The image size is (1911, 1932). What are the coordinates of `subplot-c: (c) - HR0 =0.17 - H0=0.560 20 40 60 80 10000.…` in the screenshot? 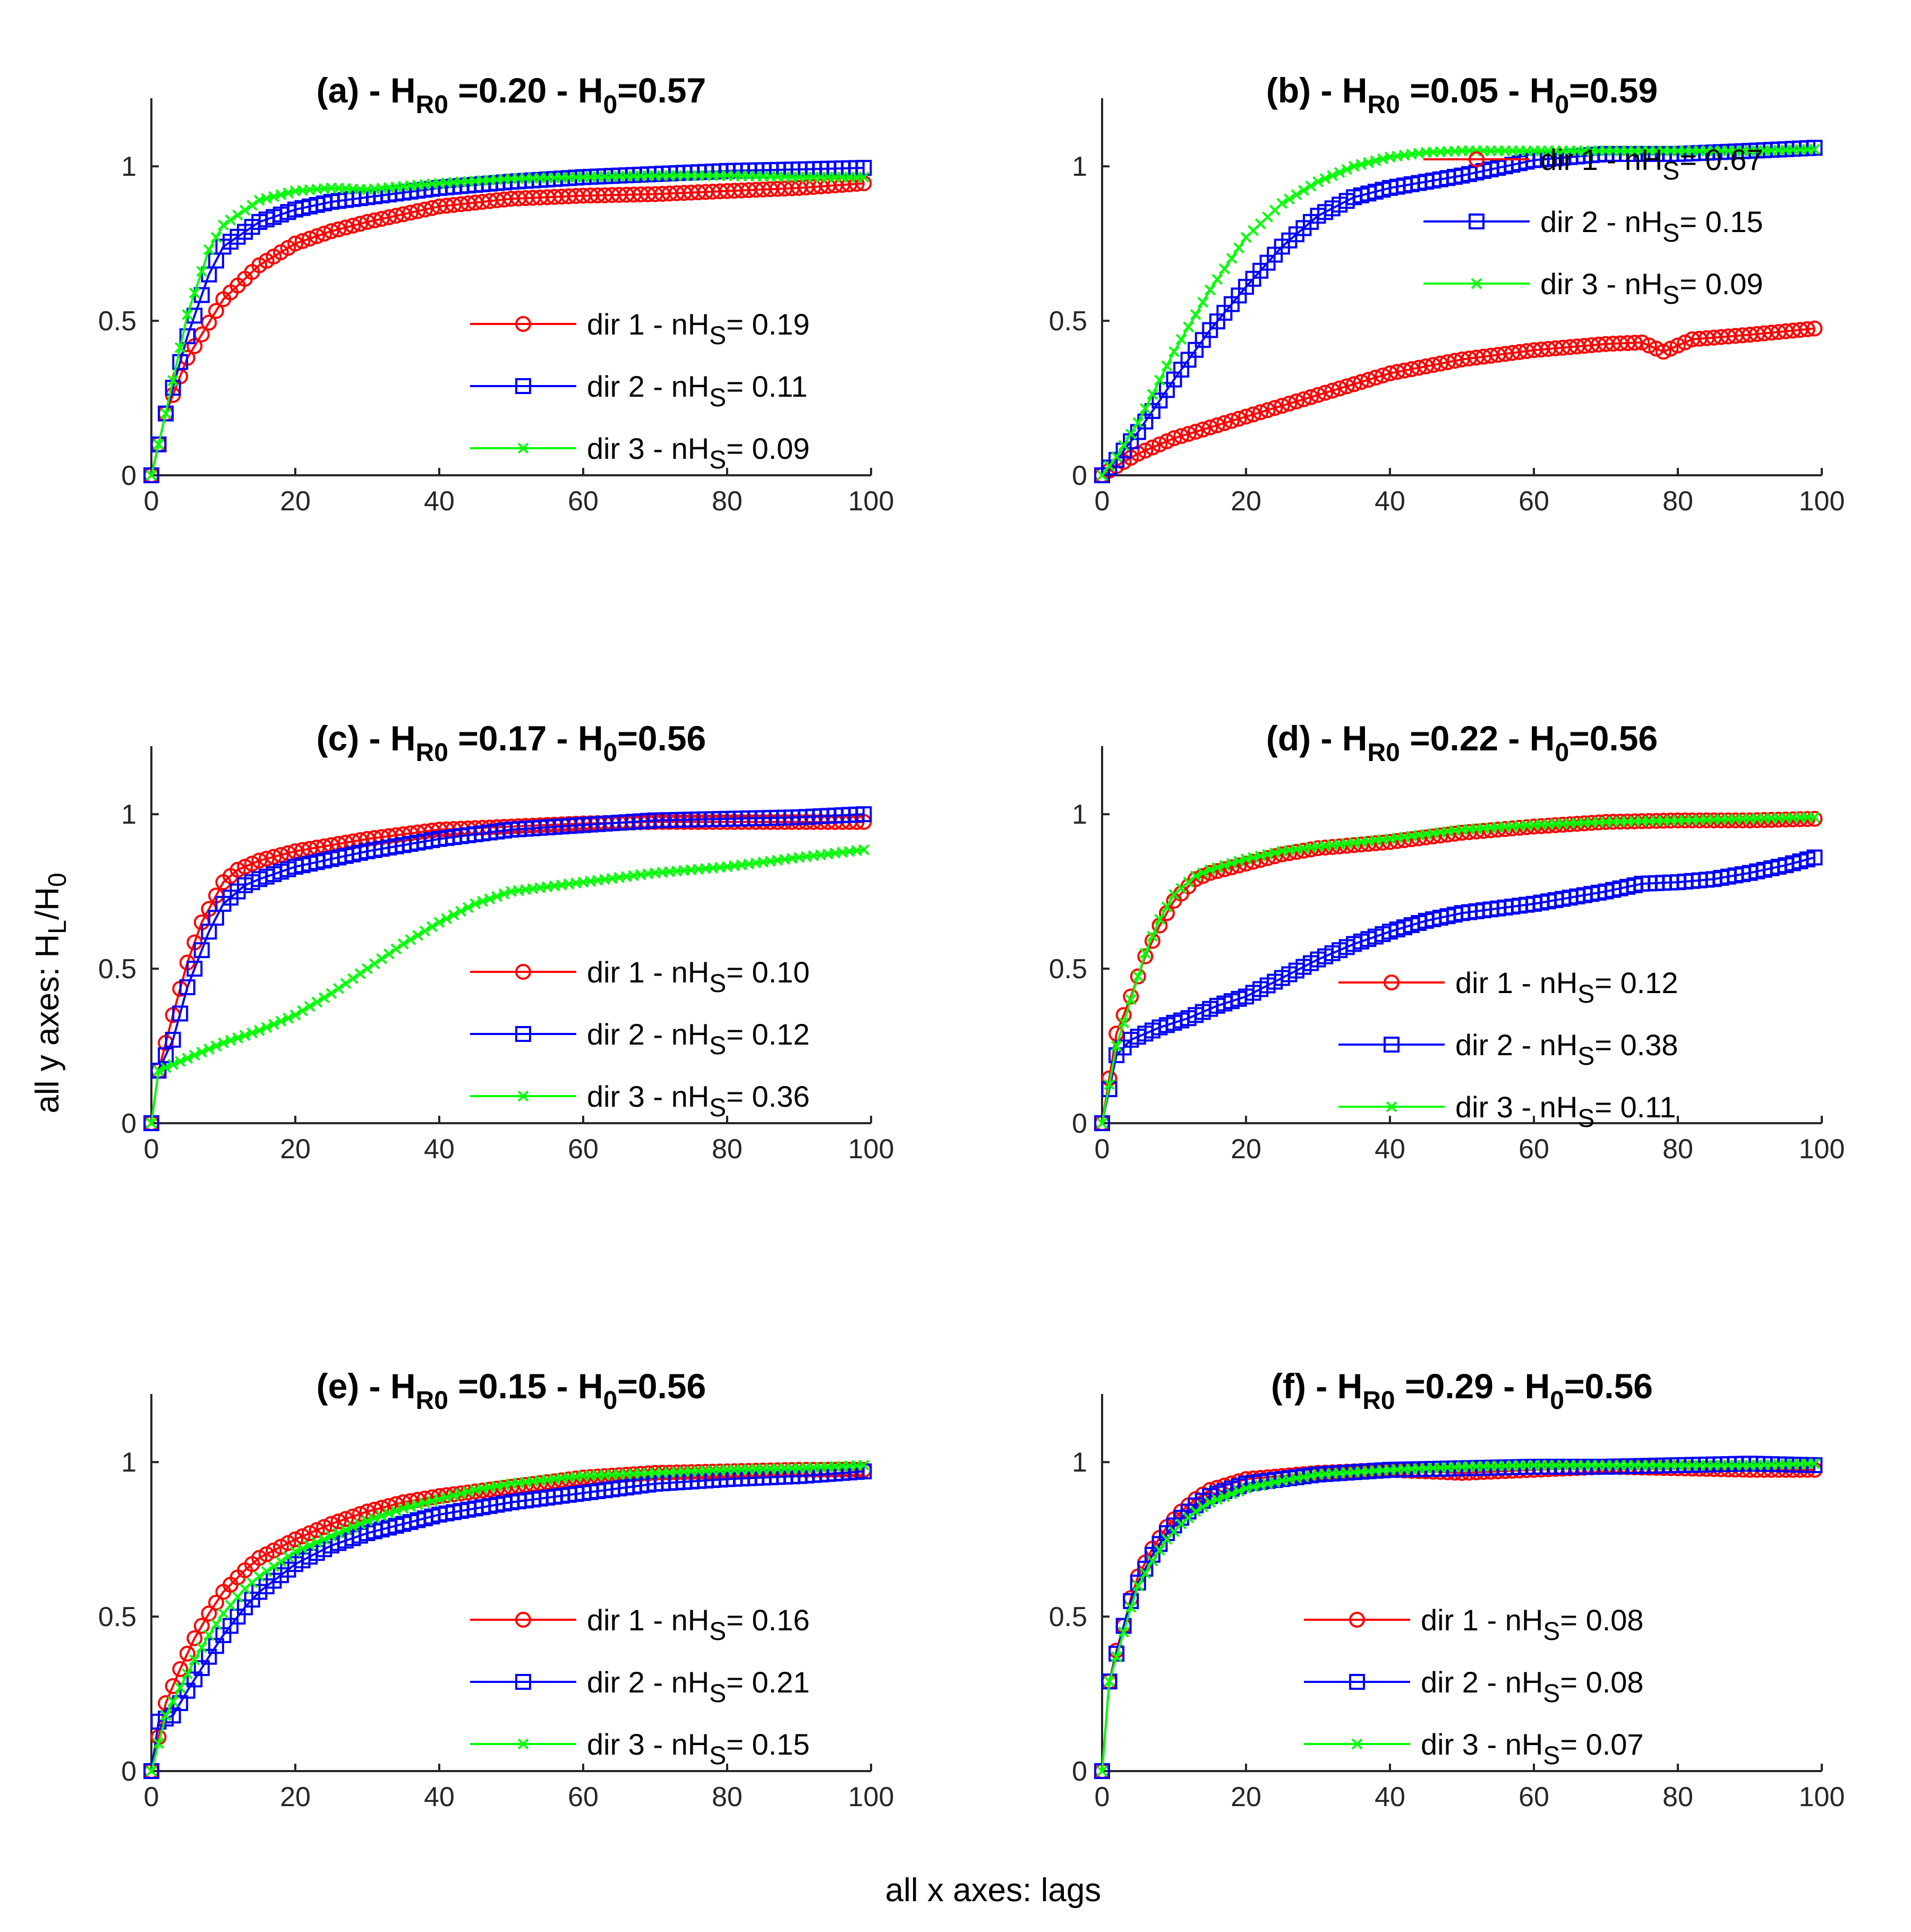 It's located at (496, 942).